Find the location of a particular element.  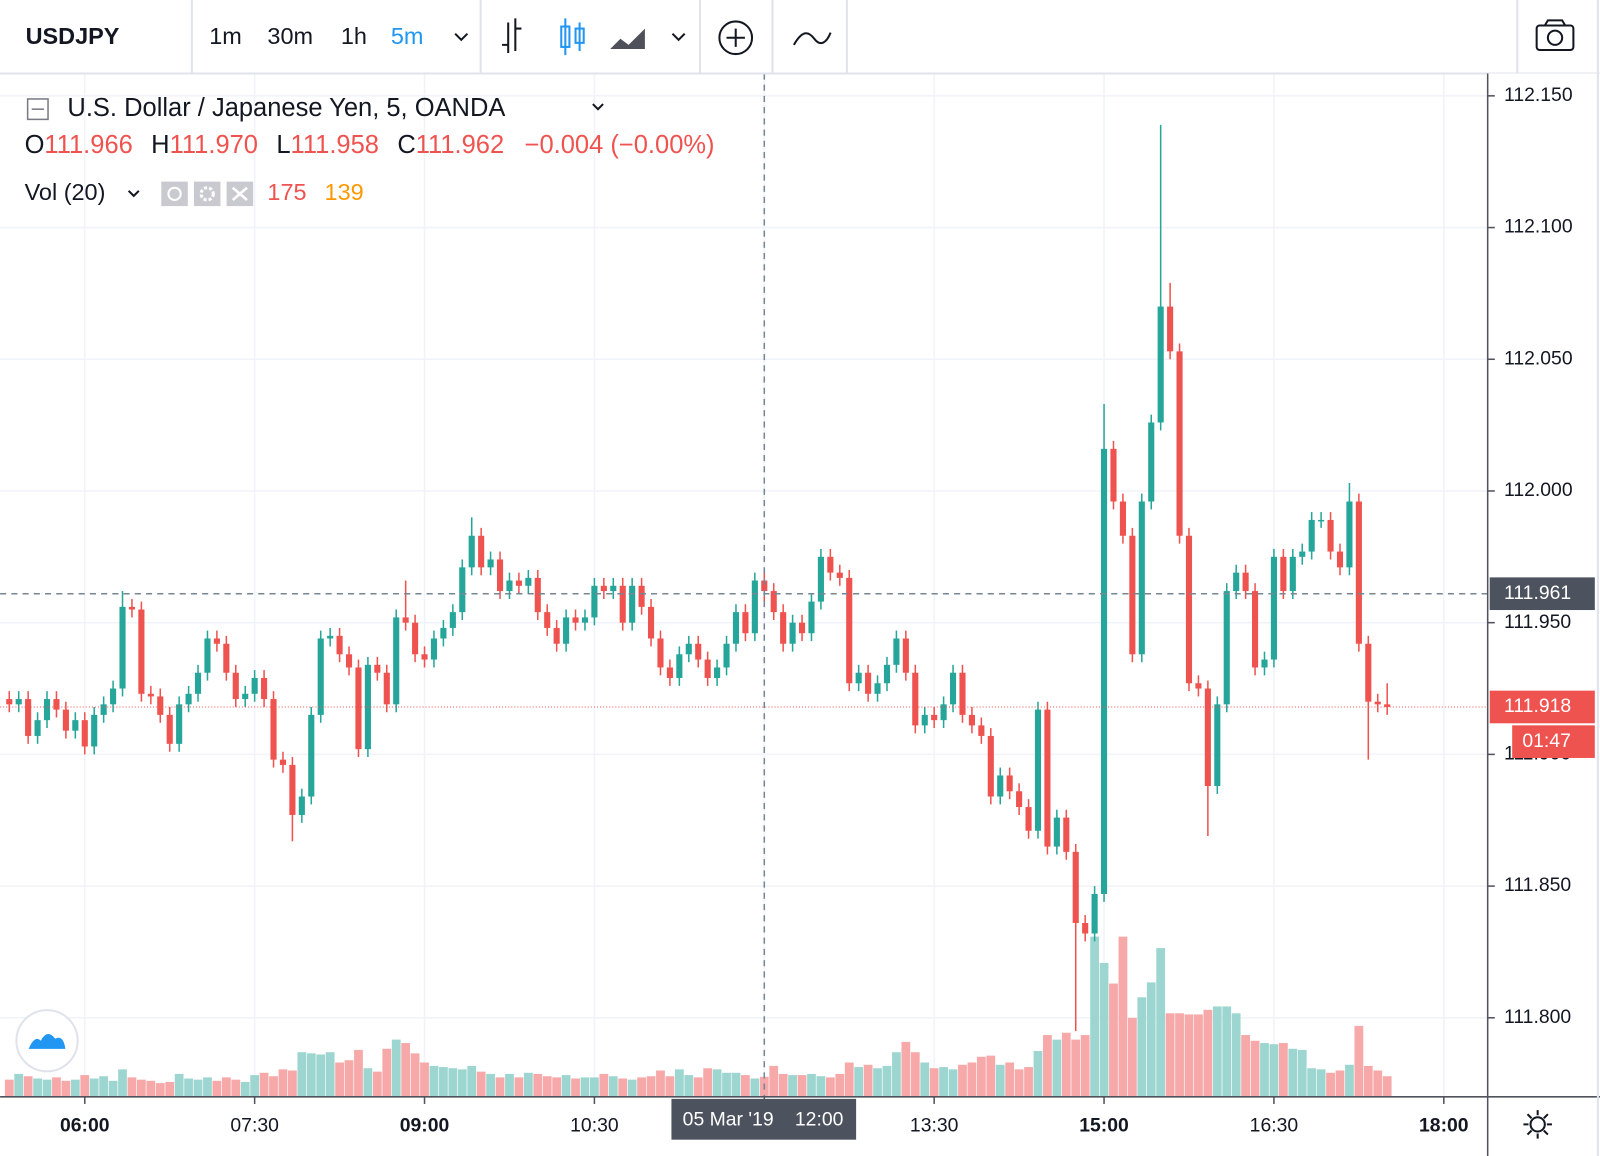

legend-dropdown is located at coordinates (598, 107).